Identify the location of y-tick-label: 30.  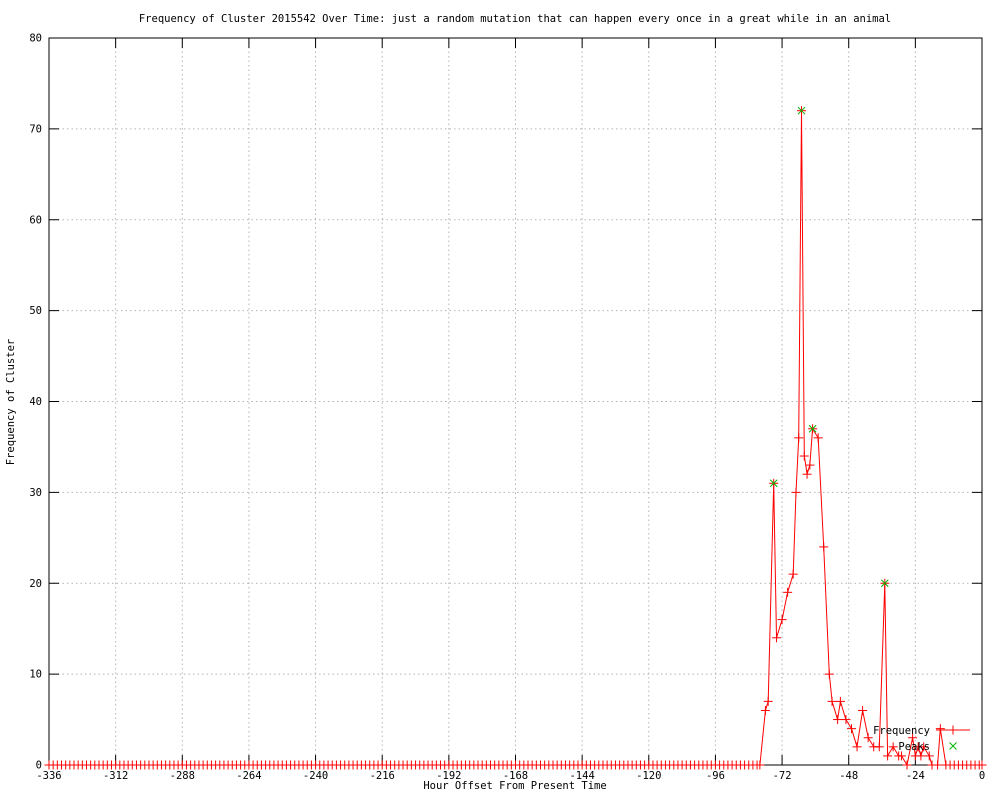
(35, 493).